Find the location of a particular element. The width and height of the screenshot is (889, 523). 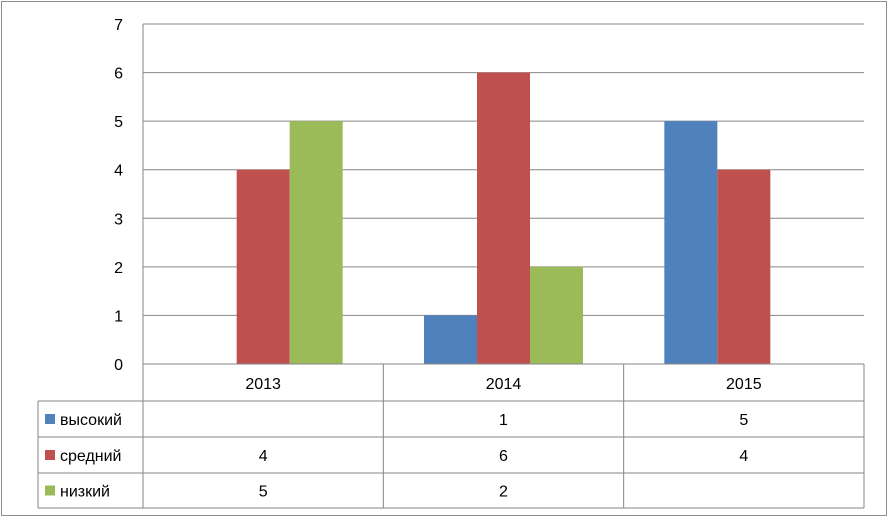

y-tick-label: 3 is located at coordinates (118, 219).